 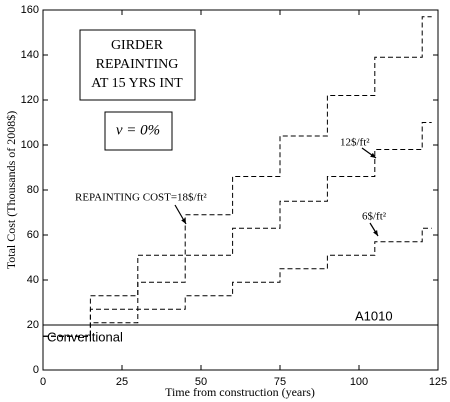 What do you see at coordinates (33, 280) in the screenshot?
I see `y-tick-label: 40` at bounding box center [33, 280].